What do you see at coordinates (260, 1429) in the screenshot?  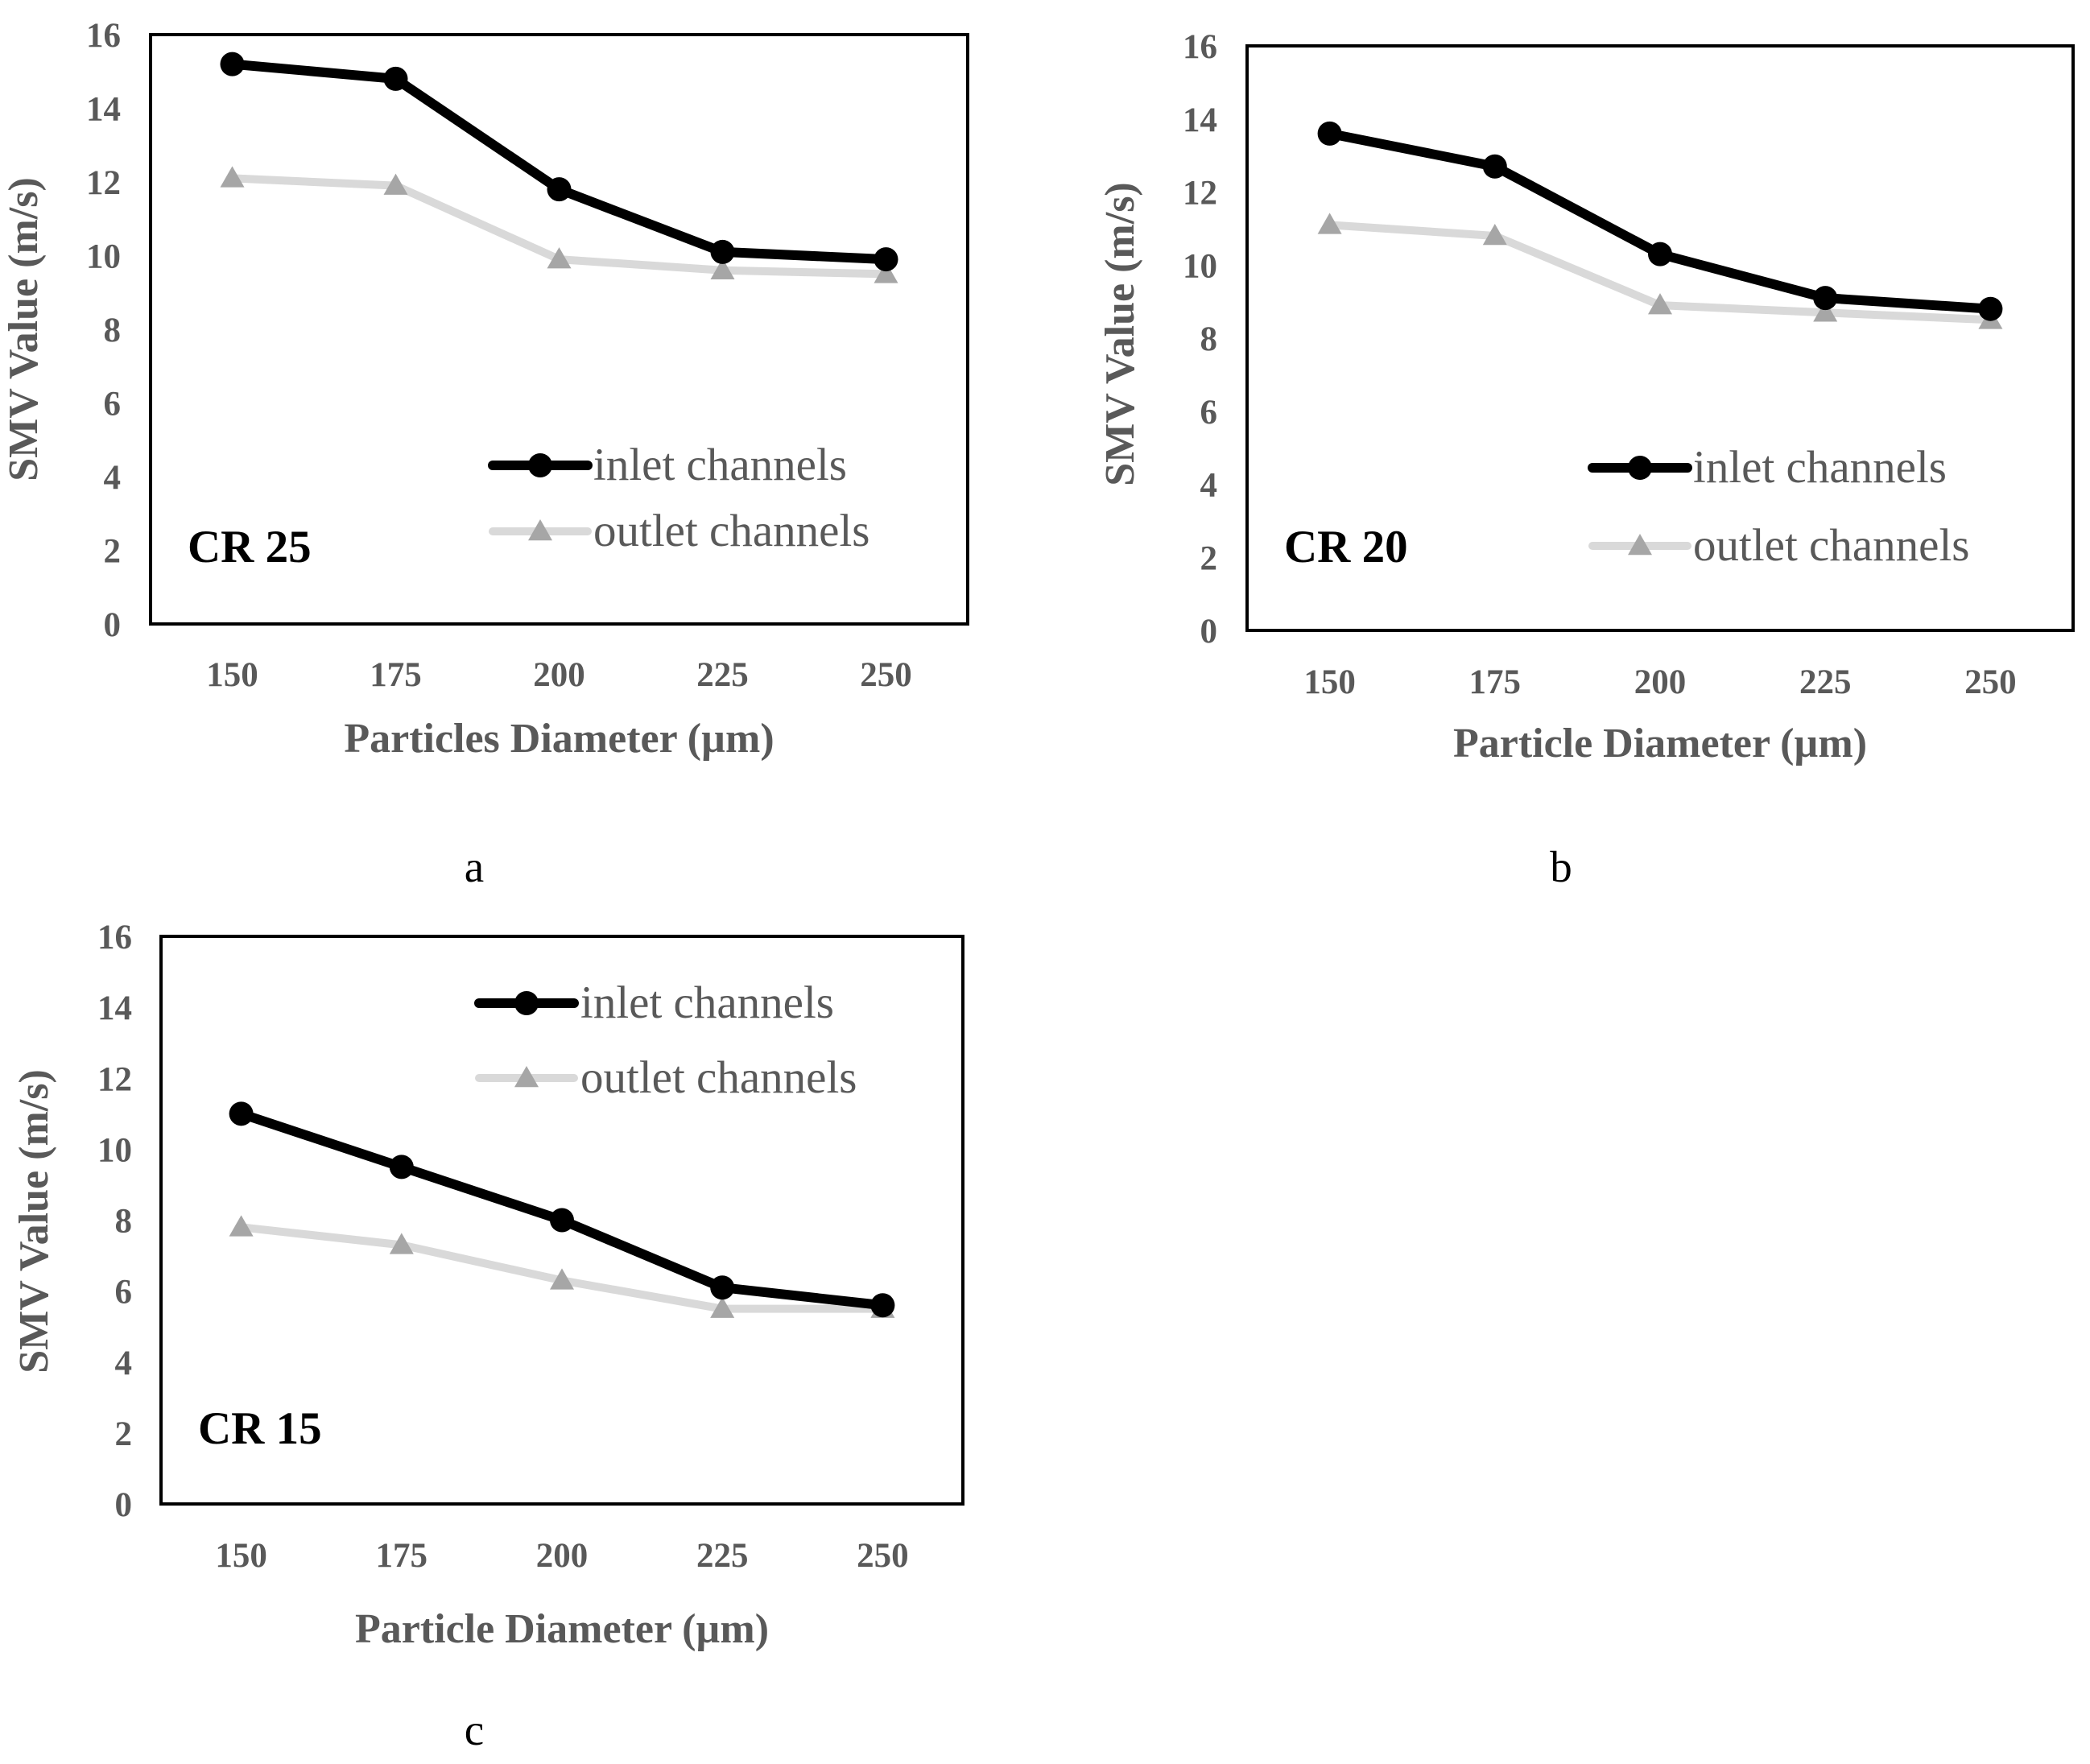 I see `panel-annotation: CR 15` at bounding box center [260, 1429].